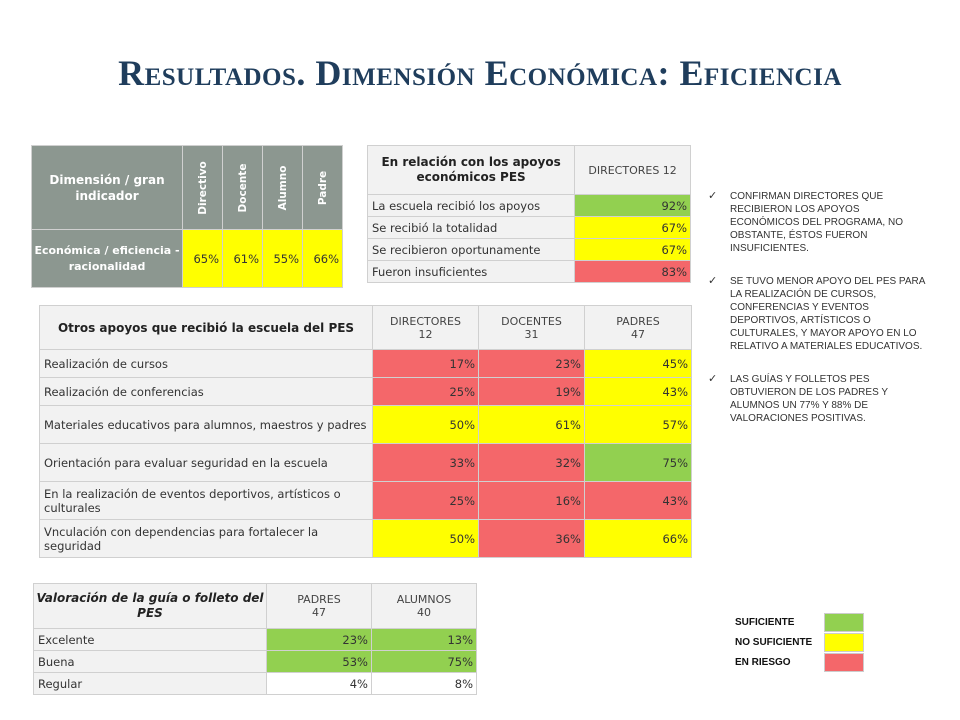 Image resolution: width=960 pixels, height=720 pixels. Describe the element at coordinates (799, 662) in the screenshot. I see `legend-item-en-riesgo: EN RIESGO` at that location.